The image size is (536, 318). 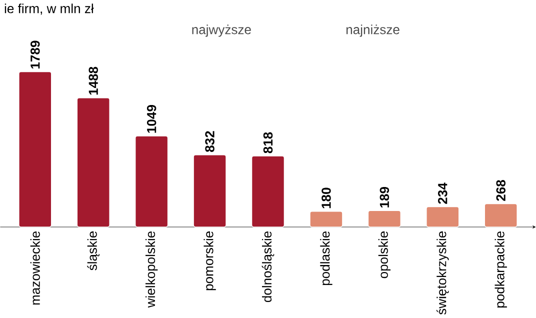 I want to click on x-tick-label: świętokrzyskie, so click(x=442, y=272).